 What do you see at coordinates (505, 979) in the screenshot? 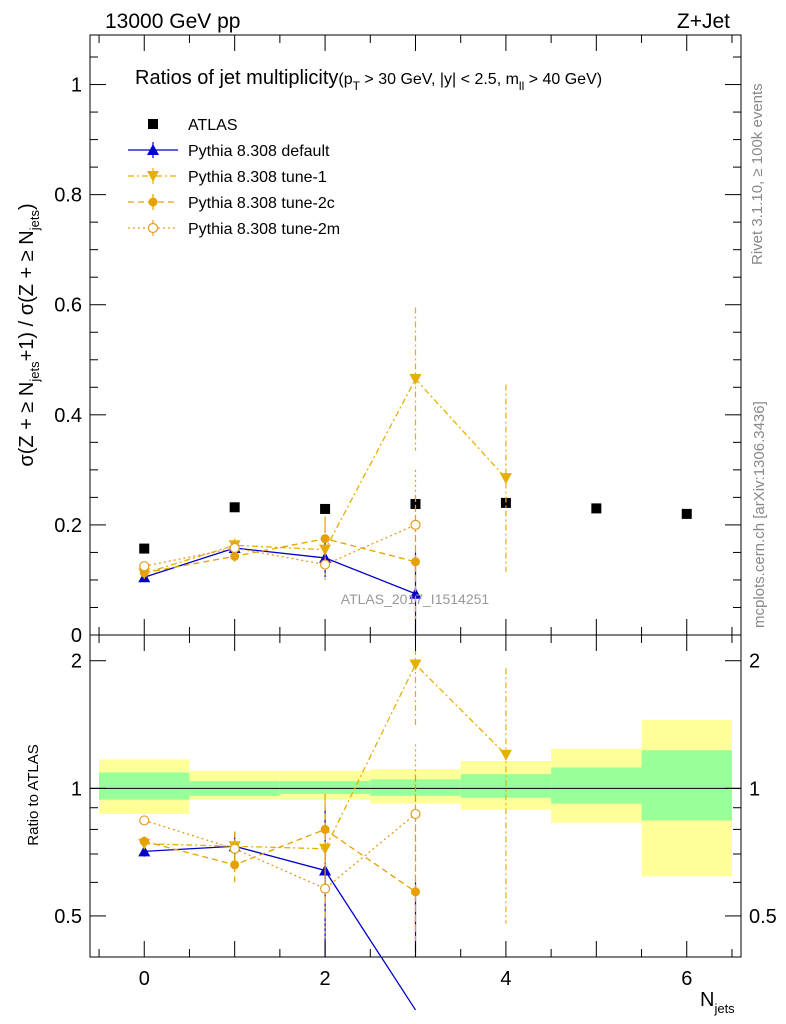
I see `x-tick-label: 4` at bounding box center [505, 979].